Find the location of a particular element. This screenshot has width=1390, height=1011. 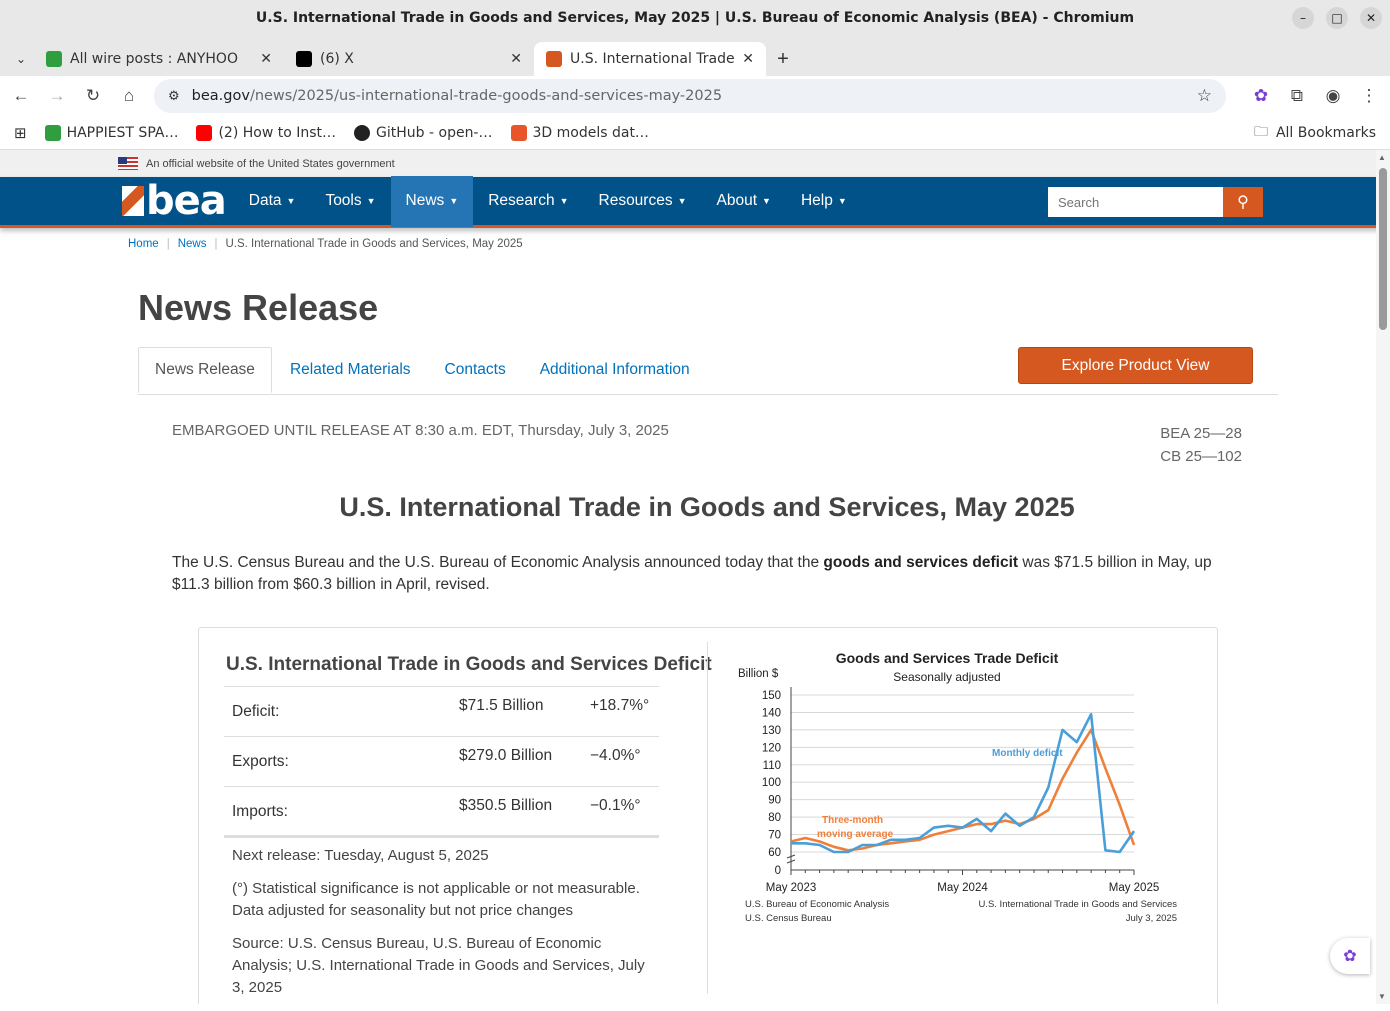

tab-related-materials: Related Materials is located at coordinates (350, 369).